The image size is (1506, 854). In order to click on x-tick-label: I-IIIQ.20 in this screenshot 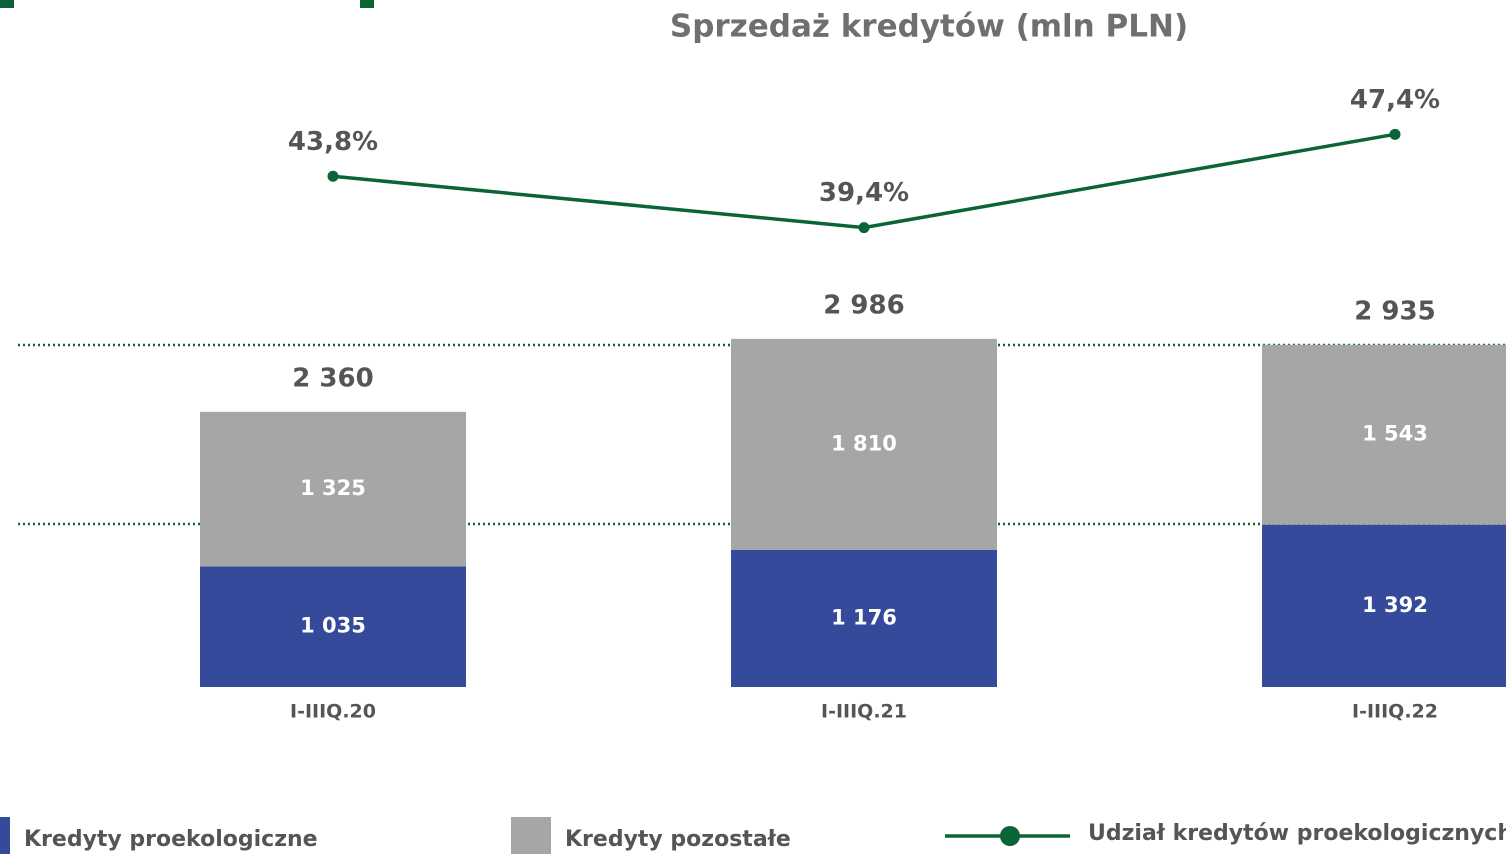, I will do `click(333, 712)`.